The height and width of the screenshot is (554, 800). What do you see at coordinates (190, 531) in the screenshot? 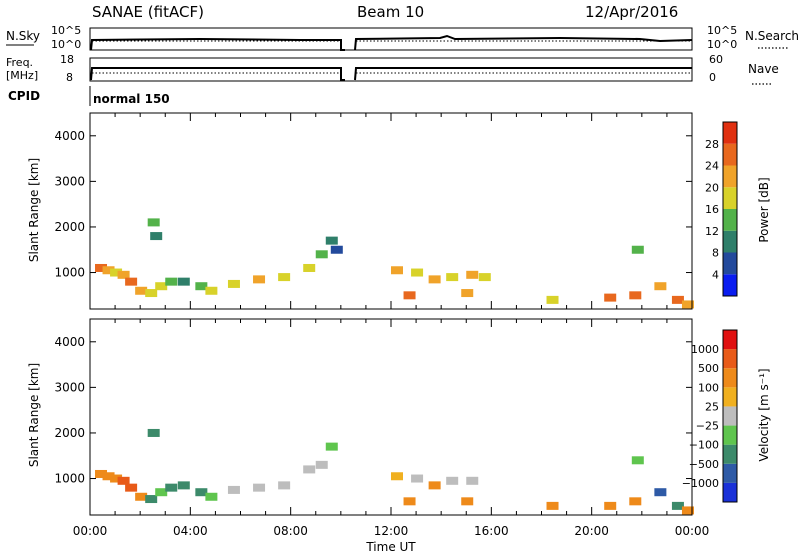
I see `x-tick-label: 04:00` at bounding box center [190, 531].